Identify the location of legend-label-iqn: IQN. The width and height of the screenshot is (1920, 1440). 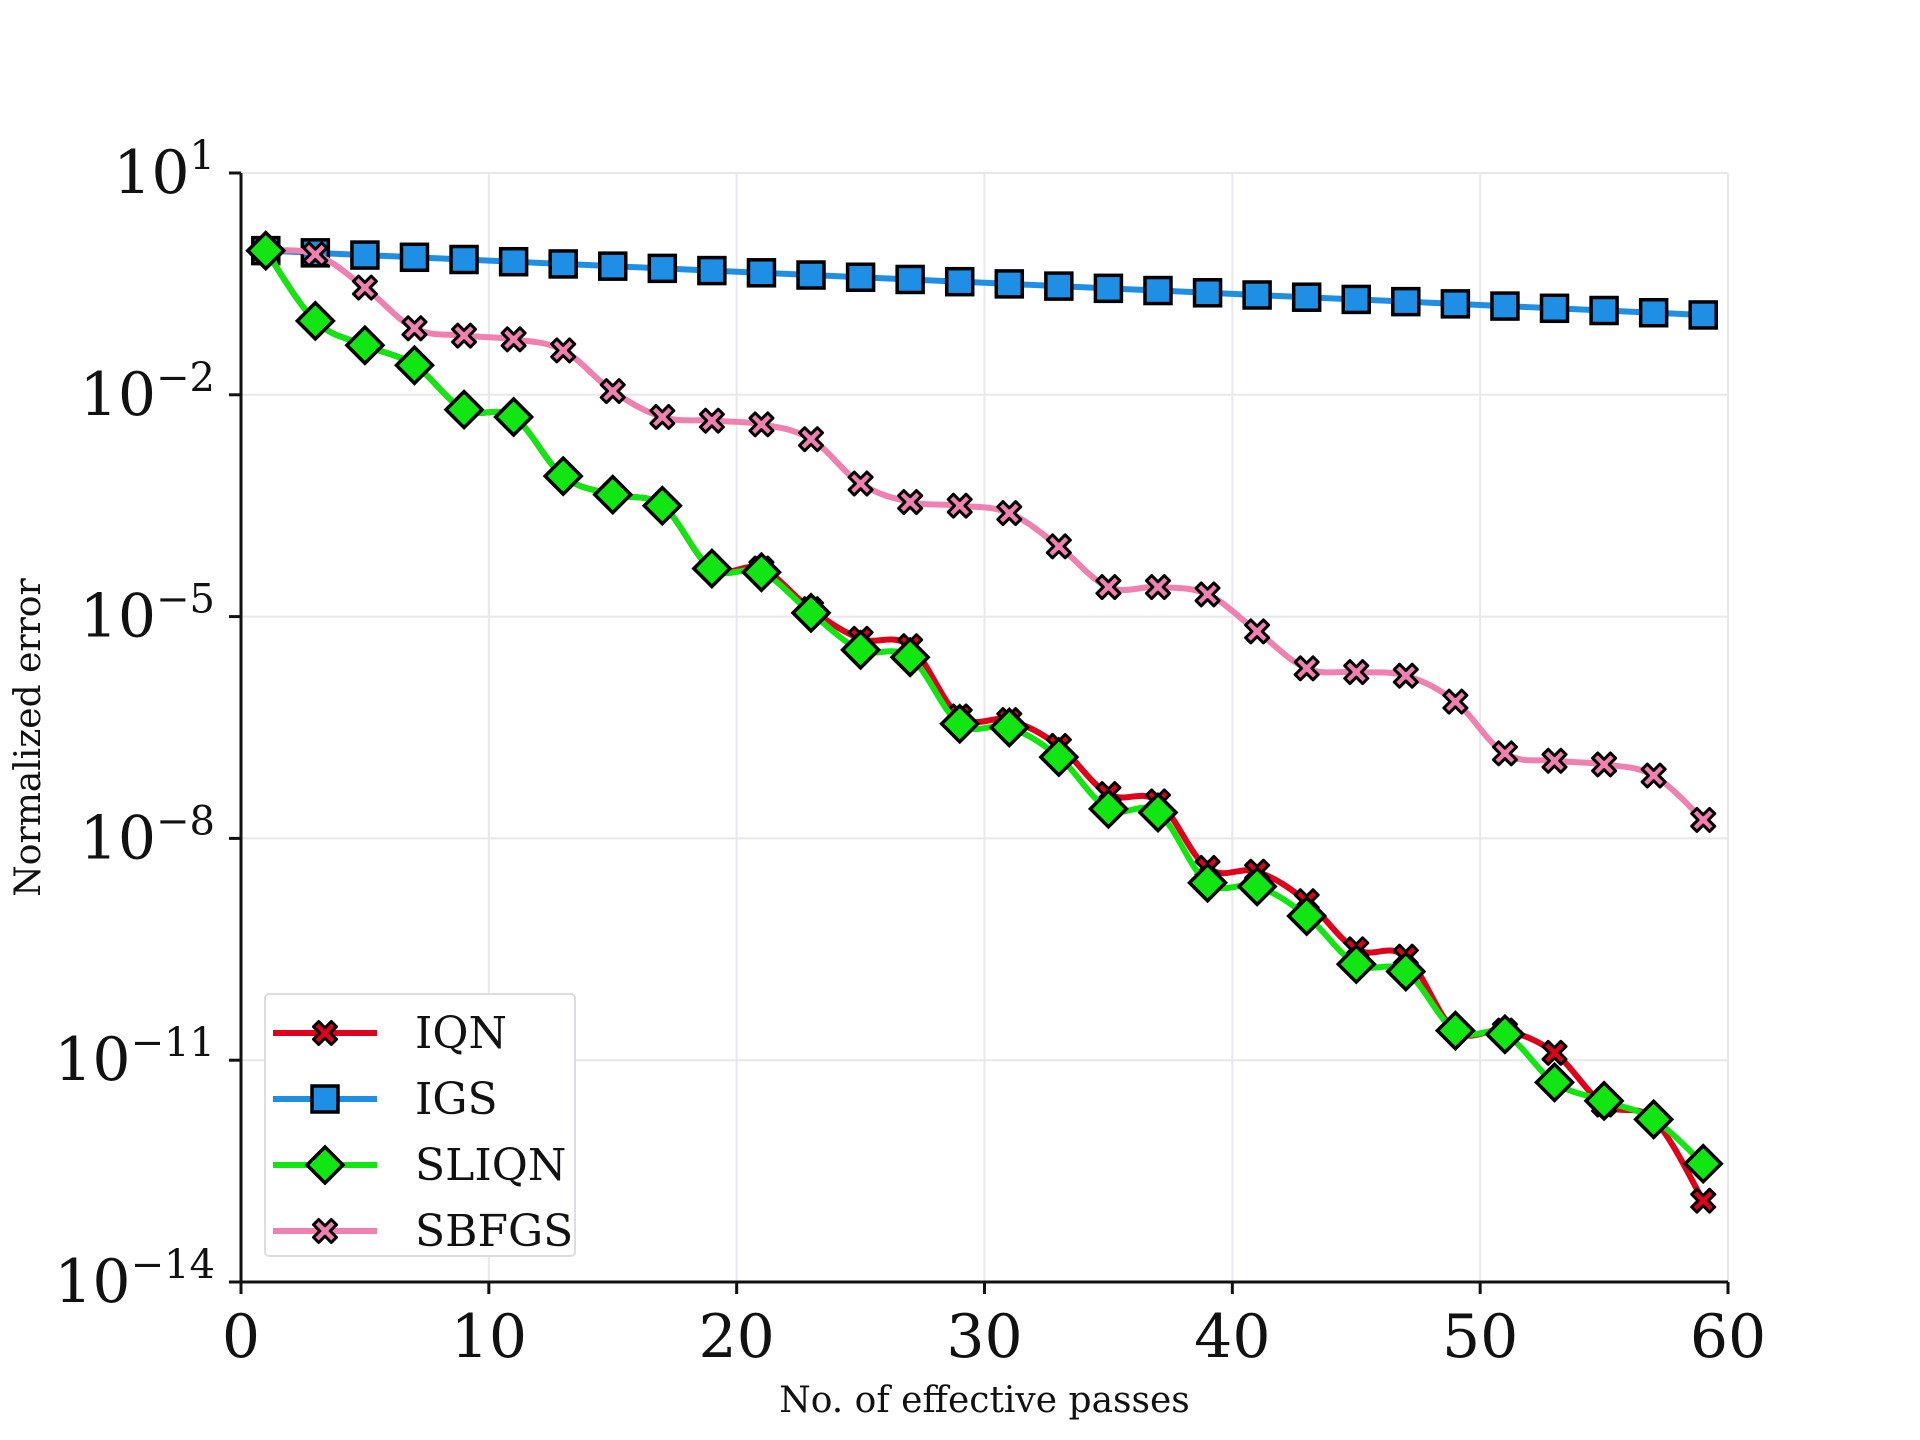
(461, 1033).